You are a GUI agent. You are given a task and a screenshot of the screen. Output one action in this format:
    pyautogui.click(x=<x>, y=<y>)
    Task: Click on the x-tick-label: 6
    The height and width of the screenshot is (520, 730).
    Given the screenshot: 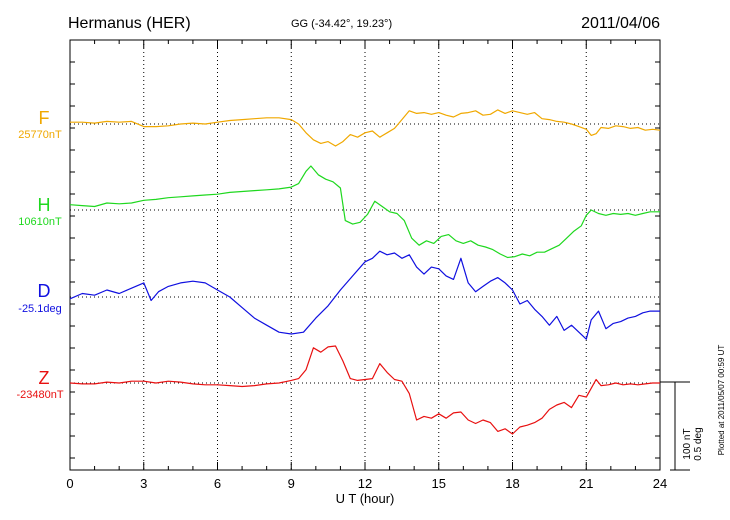 What is the action you would take?
    pyautogui.click(x=217, y=483)
    